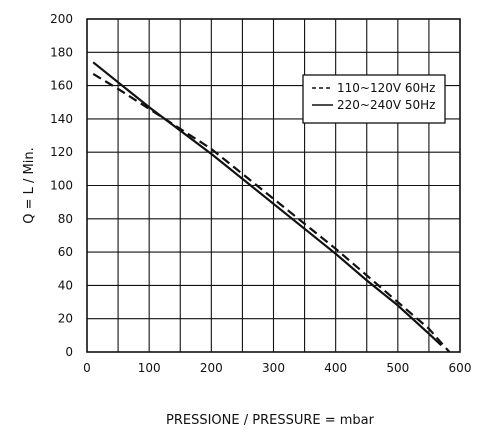 The image size is (482, 439). Describe the element at coordinates (69, 352) in the screenshot. I see `y-tick-label: 0` at that location.